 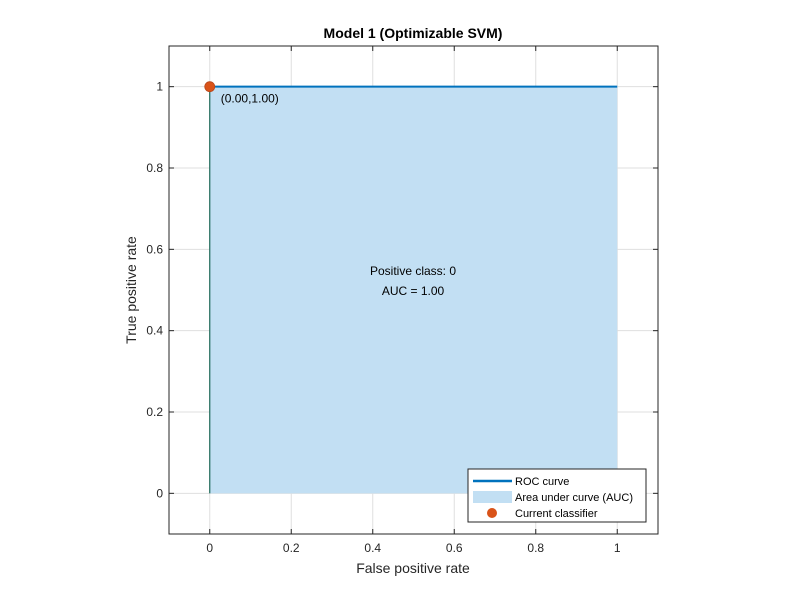 What do you see at coordinates (542, 482) in the screenshot?
I see `legend-roc-label: ROC curve` at bounding box center [542, 482].